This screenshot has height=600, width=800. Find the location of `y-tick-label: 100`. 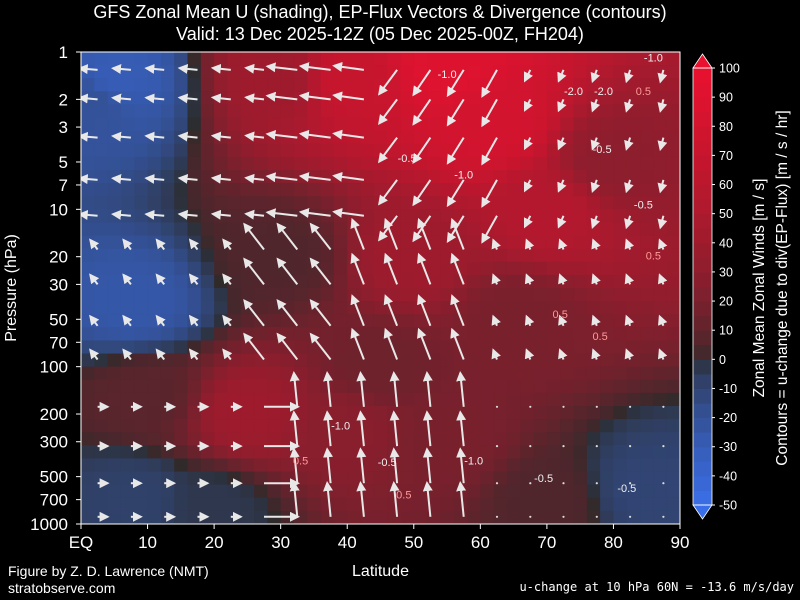

y-tick-label: 100 is located at coordinates (54, 367).